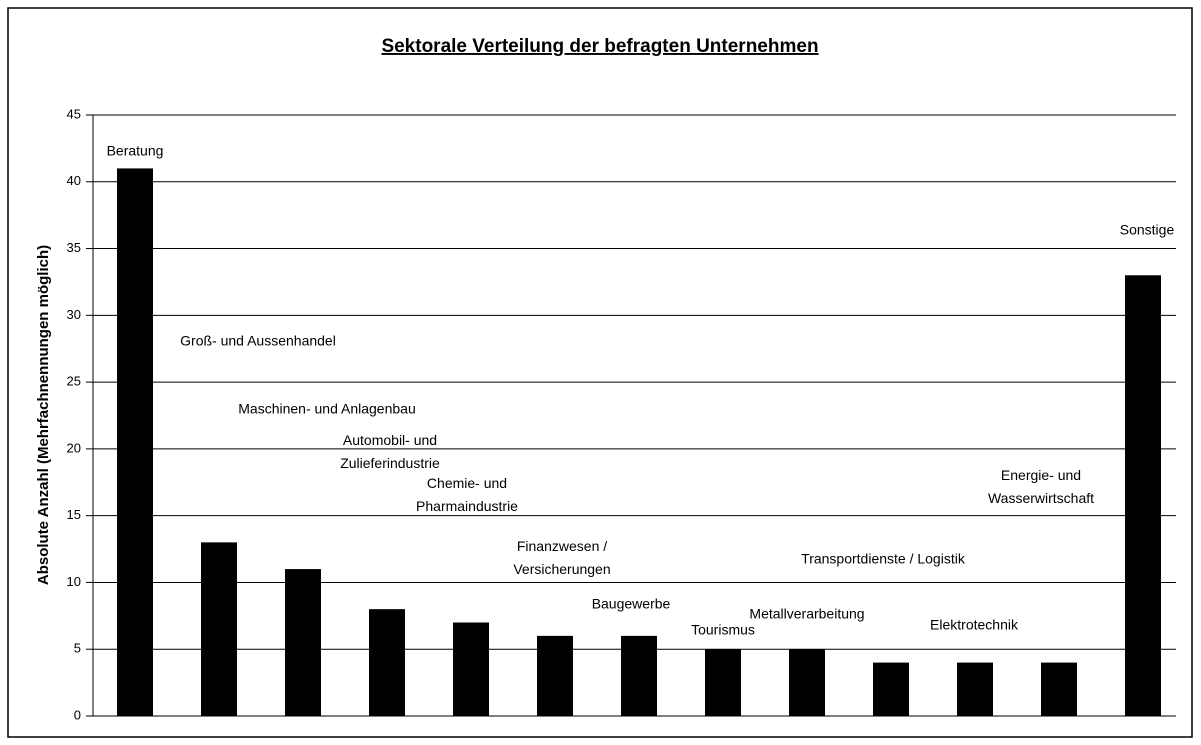 The image size is (1201, 745). Describe the element at coordinates (974, 625) in the screenshot. I see `category-label: Elektrotechnik` at that location.